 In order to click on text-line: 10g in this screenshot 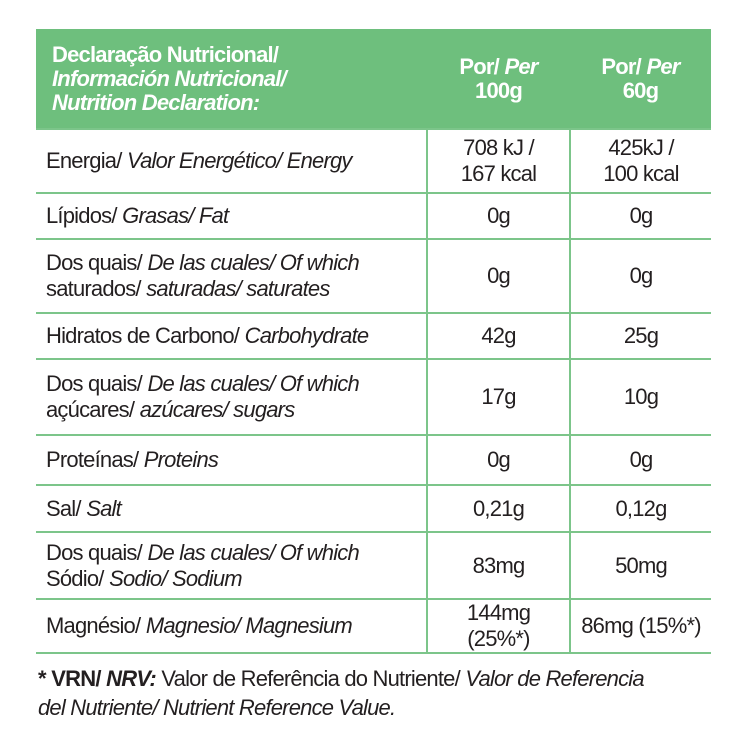, I will do `click(641, 397)`.